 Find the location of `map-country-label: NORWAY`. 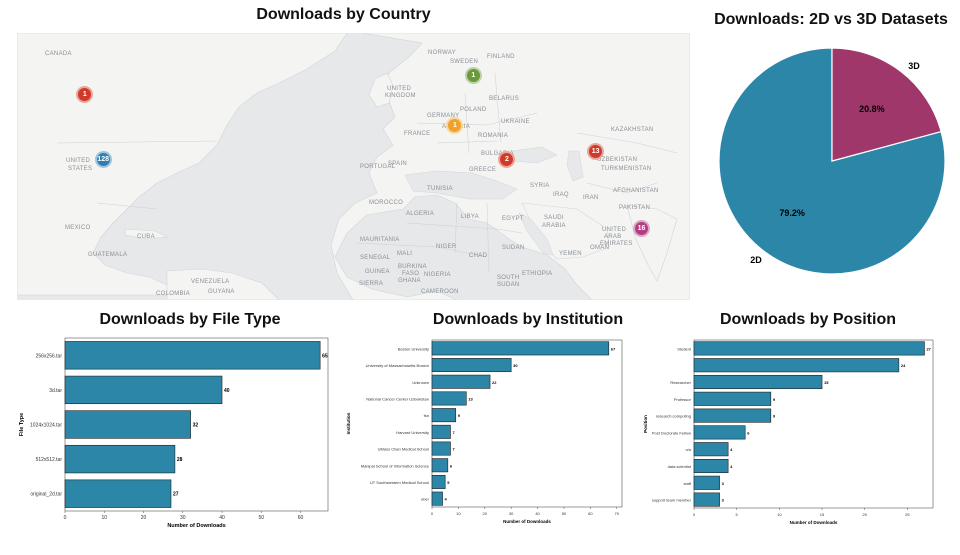

map-country-label: NORWAY is located at coordinates (442, 53).